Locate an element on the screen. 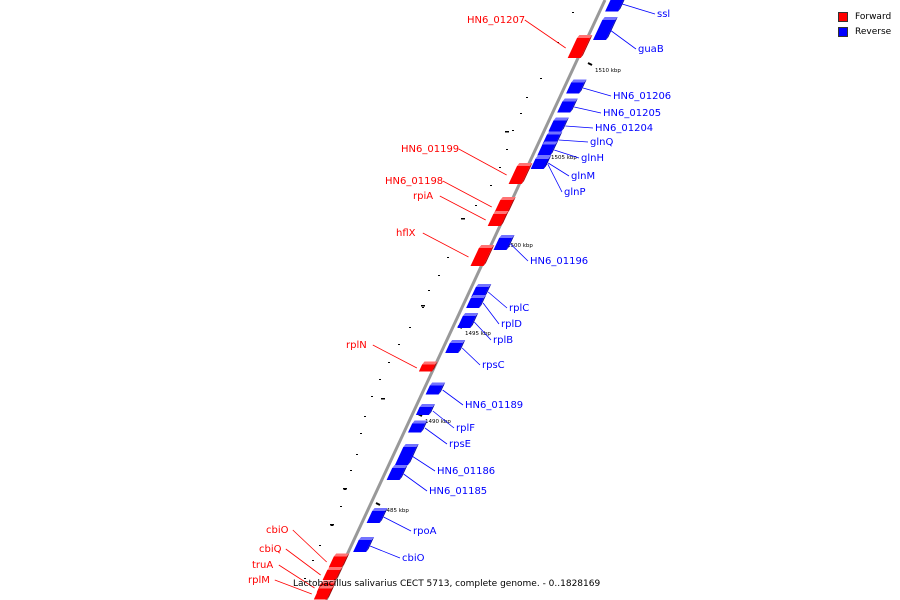 This screenshot has width=900, height=600. gene-label: HN6_01199 is located at coordinates (430, 149).